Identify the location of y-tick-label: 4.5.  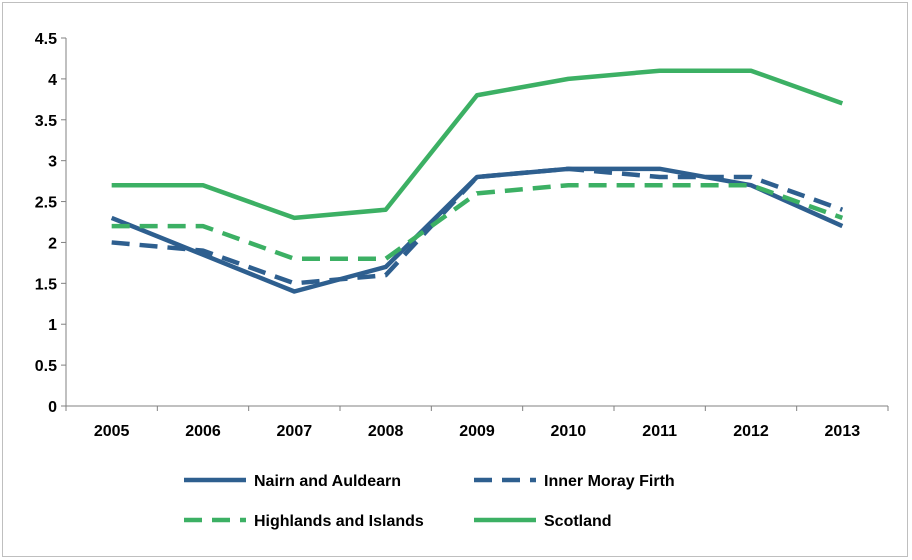
(46, 39).